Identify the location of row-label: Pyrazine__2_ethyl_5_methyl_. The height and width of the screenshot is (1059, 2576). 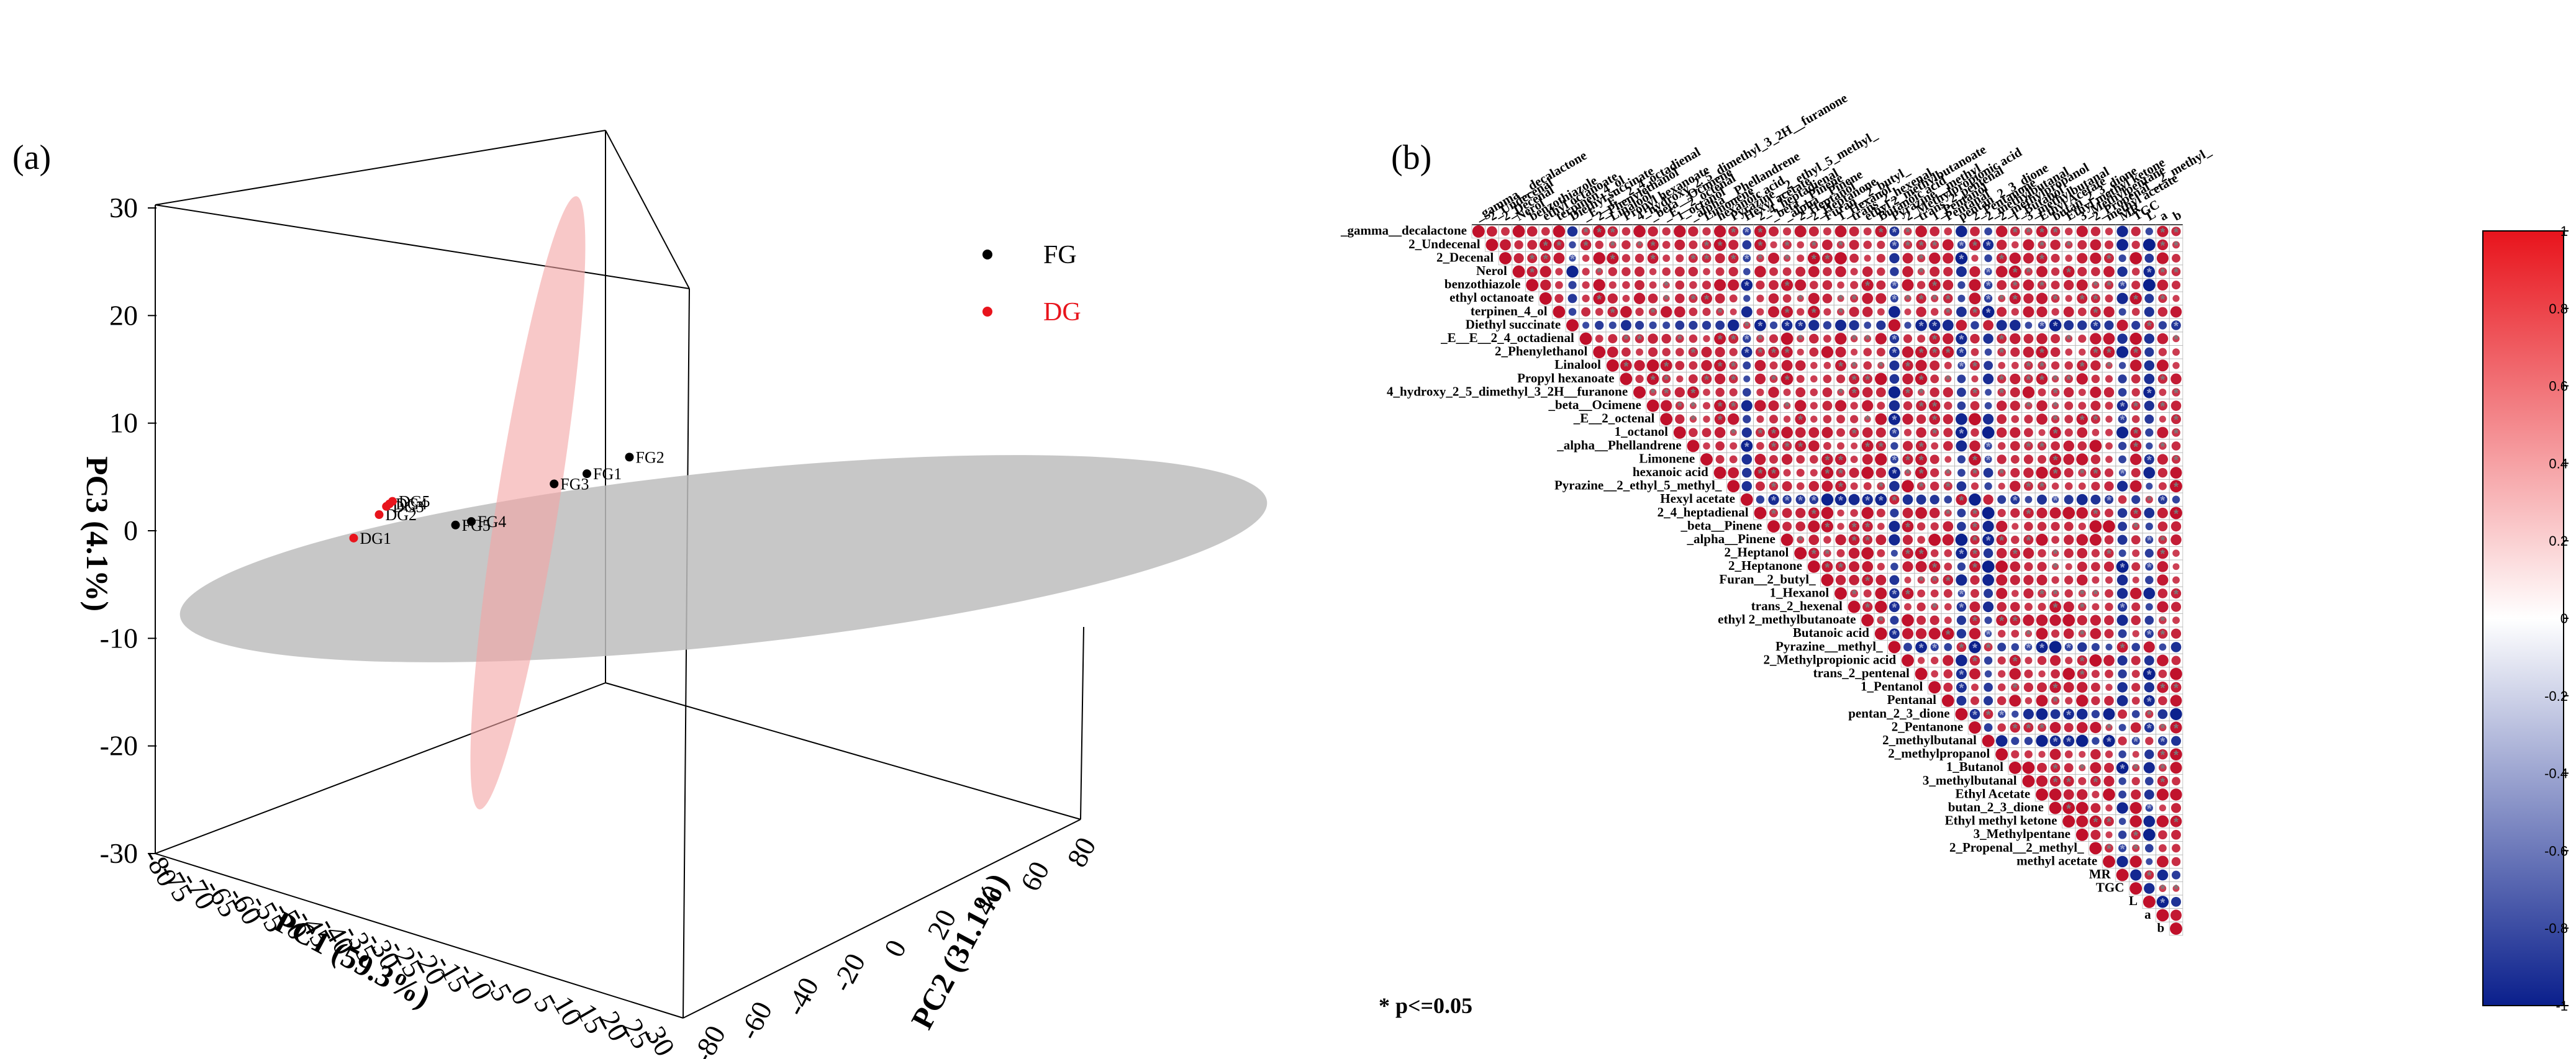
(1638, 485).